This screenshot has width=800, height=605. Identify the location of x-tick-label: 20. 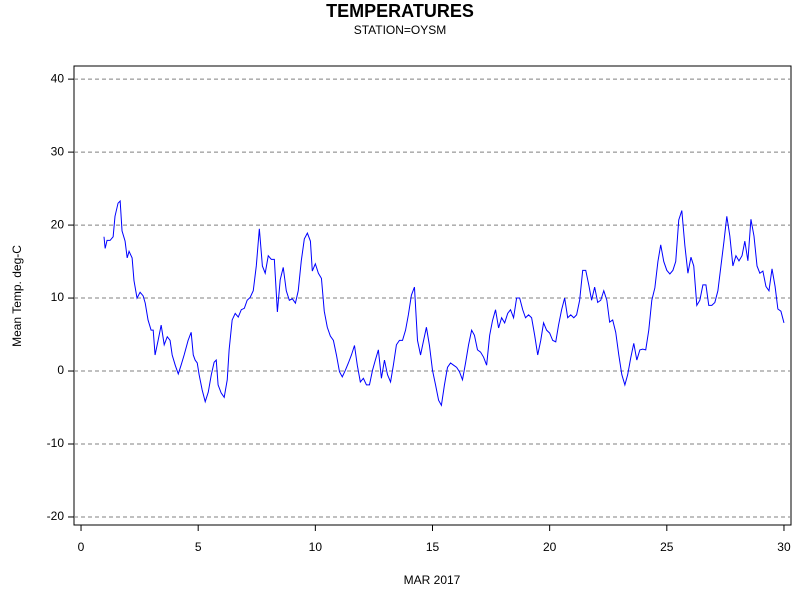
(550, 547).